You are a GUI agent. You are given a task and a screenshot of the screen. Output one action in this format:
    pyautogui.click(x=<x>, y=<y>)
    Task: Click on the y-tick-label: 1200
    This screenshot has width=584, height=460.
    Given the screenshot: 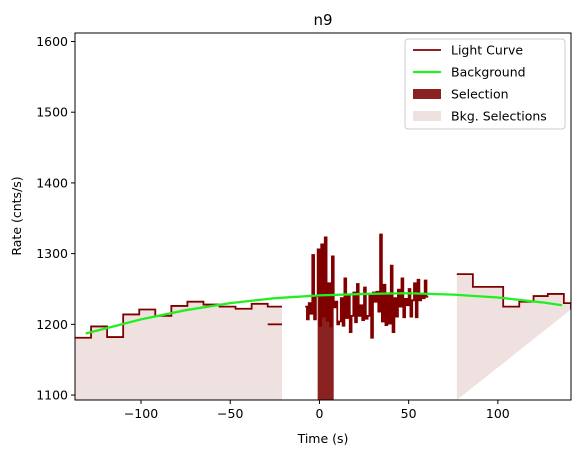 What is the action you would take?
    pyautogui.click(x=52, y=324)
    